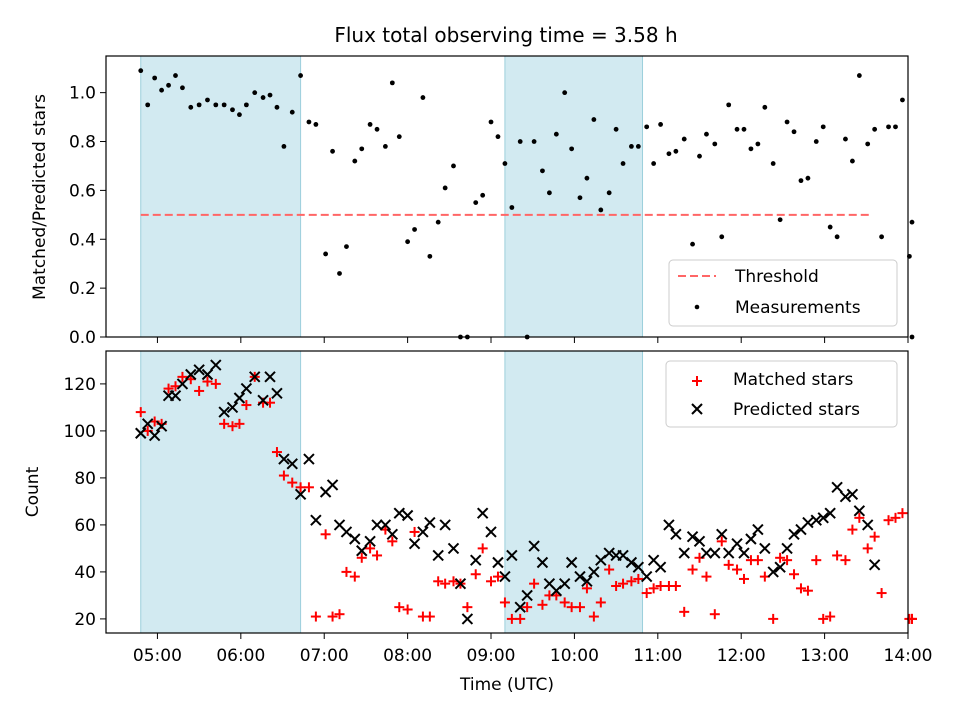 This screenshot has width=960, height=720. I want to click on top-y-tick-label: 0.6, so click(82, 191).